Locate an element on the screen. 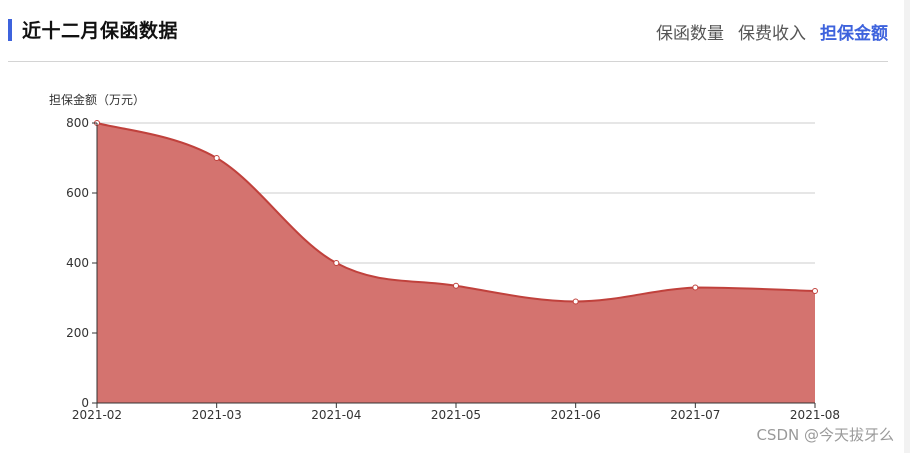 This screenshot has height=453, width=910. chart-header: 近十二月保函数据 保函数量 保费收入 担保金额 is located at coordinates (448, 32).